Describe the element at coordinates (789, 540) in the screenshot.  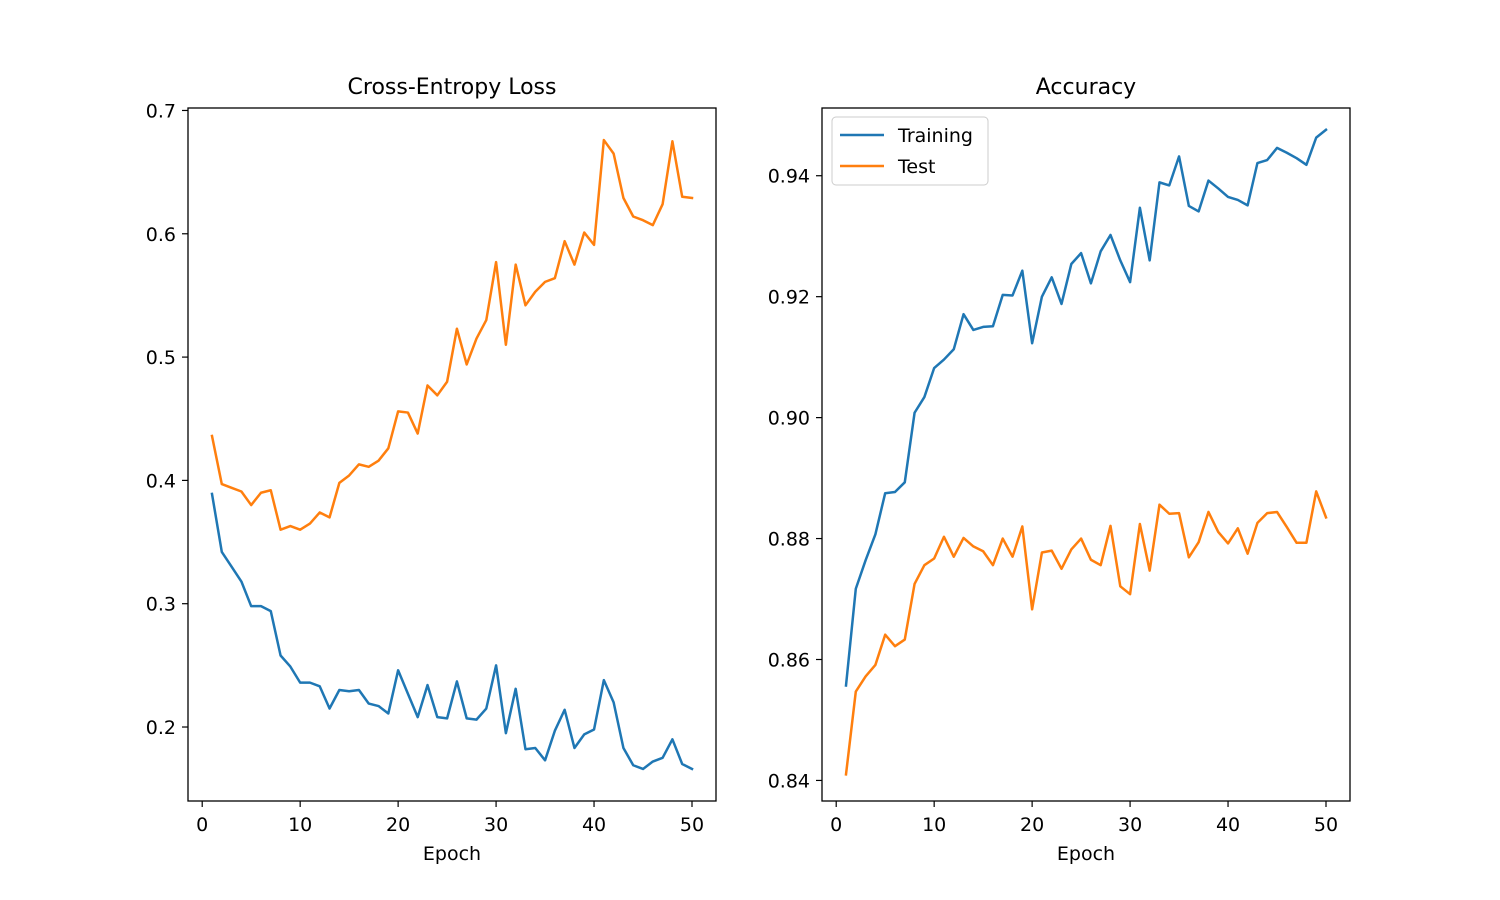
I see `accuracy-y-tick-label: 0.88` at that location.